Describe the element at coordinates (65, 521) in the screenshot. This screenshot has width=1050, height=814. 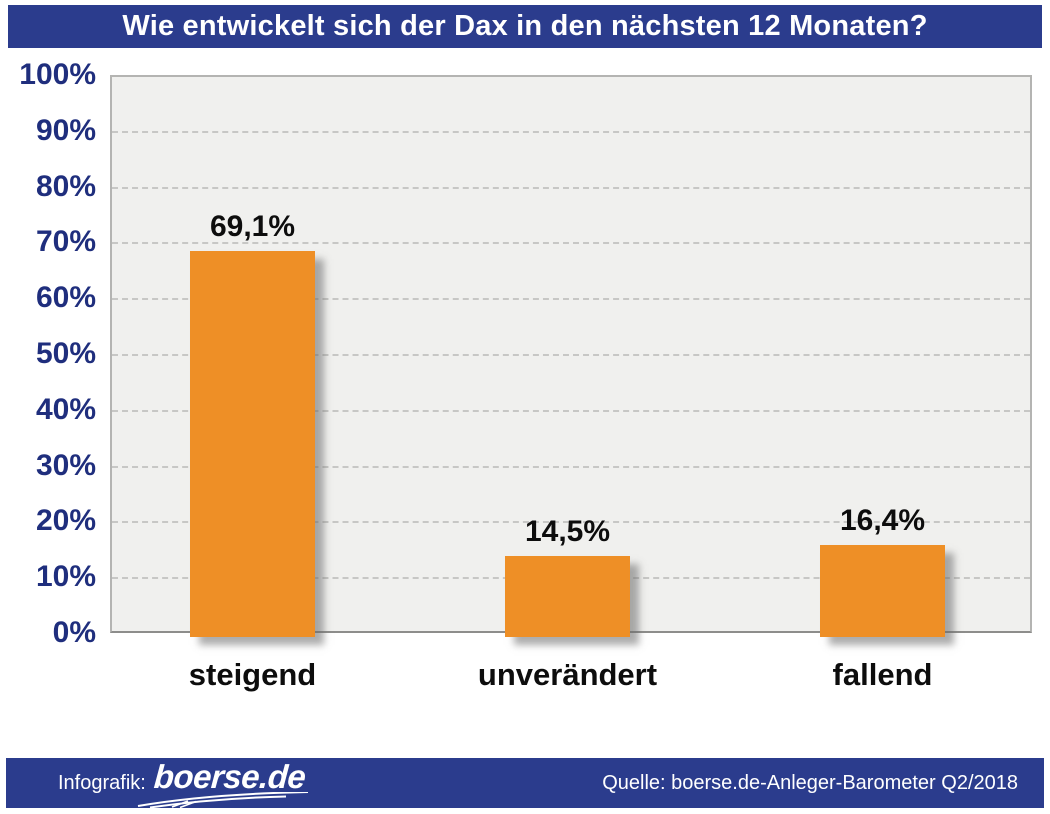
I see `y-axis-tick-label: 20%` at that location.